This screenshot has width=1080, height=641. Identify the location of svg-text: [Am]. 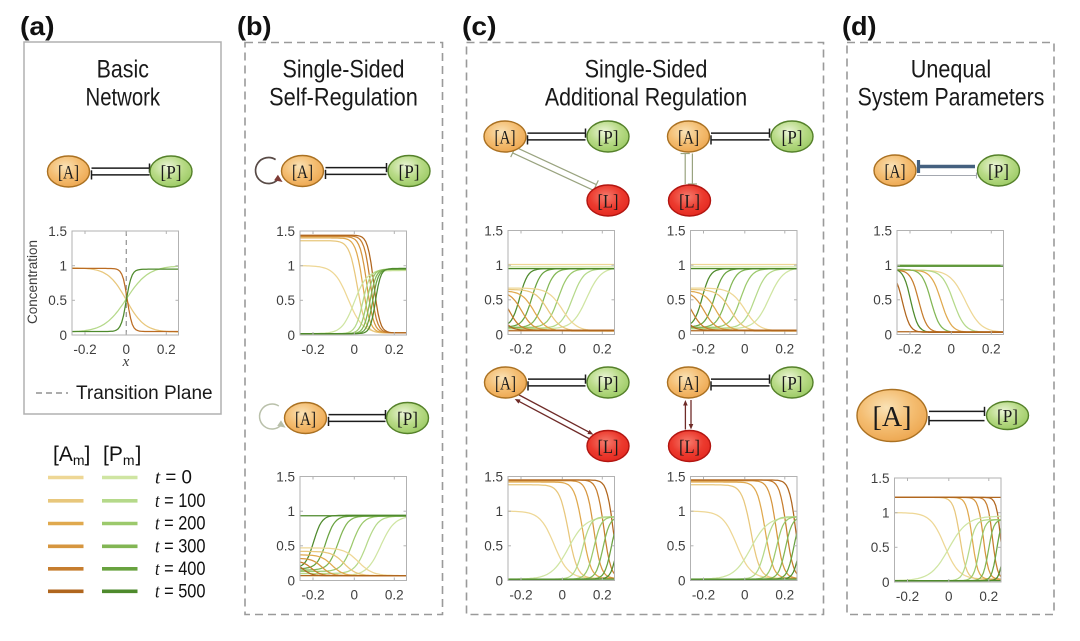
(71, 455).